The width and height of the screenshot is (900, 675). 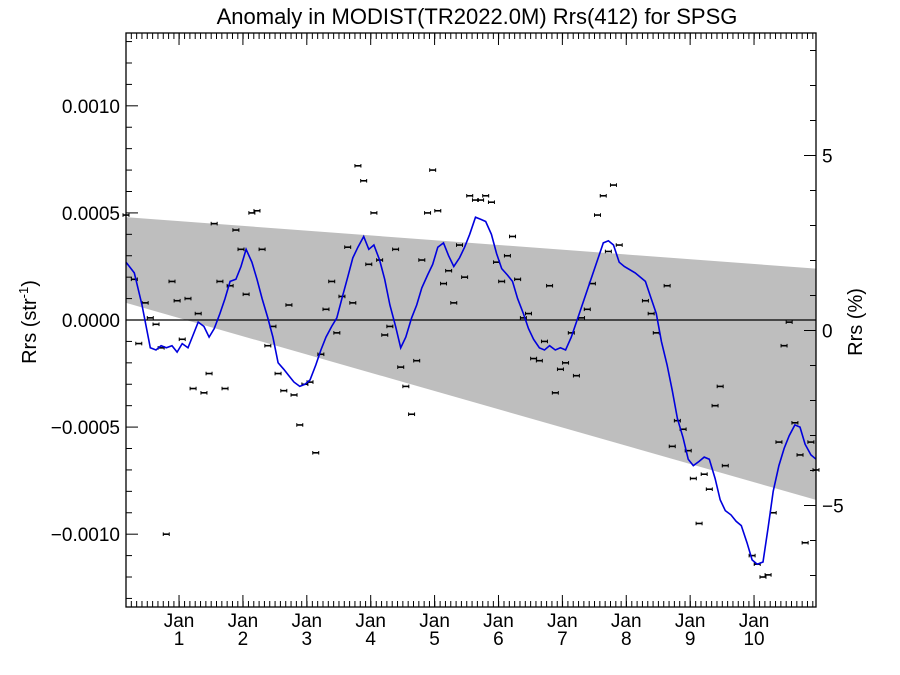 What do you see at coordinates (85, 535) in the screenshot?
I see `y-tick-label-left: −0.0010` at bounding box center [85, 535].